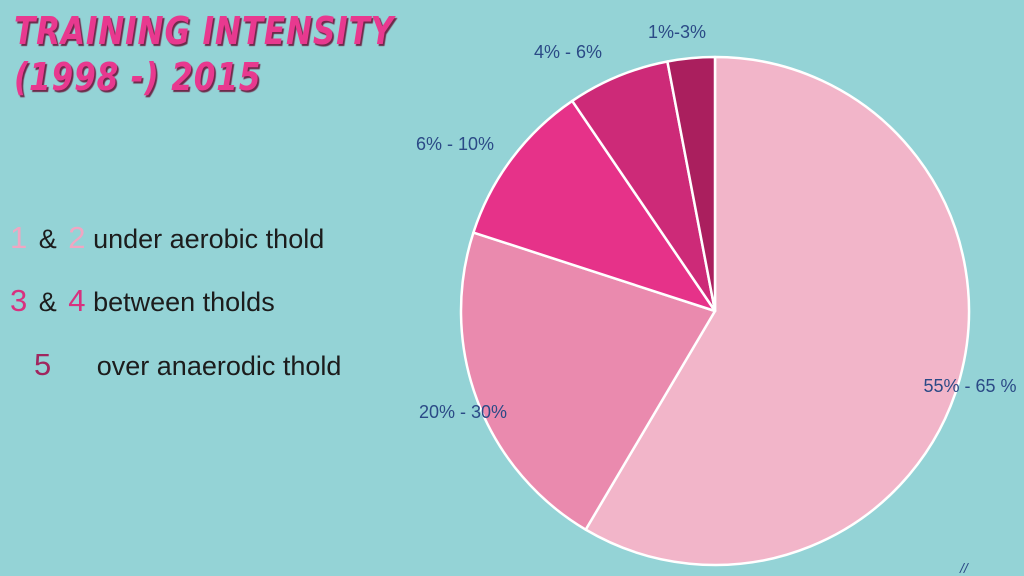 This screenshot has height=576, width=1024. What do you see at coordinates (77, 300) in the screenshot?
I see `legend-num-4: 4` at bounding box center [77, 300].